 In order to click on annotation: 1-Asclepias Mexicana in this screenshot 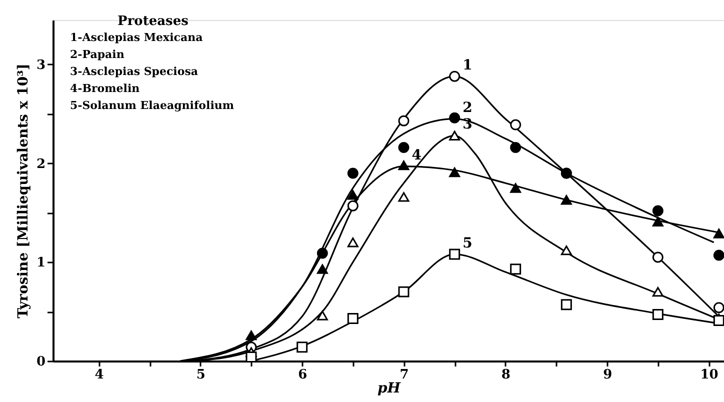, I will do `click(136, 37)`.